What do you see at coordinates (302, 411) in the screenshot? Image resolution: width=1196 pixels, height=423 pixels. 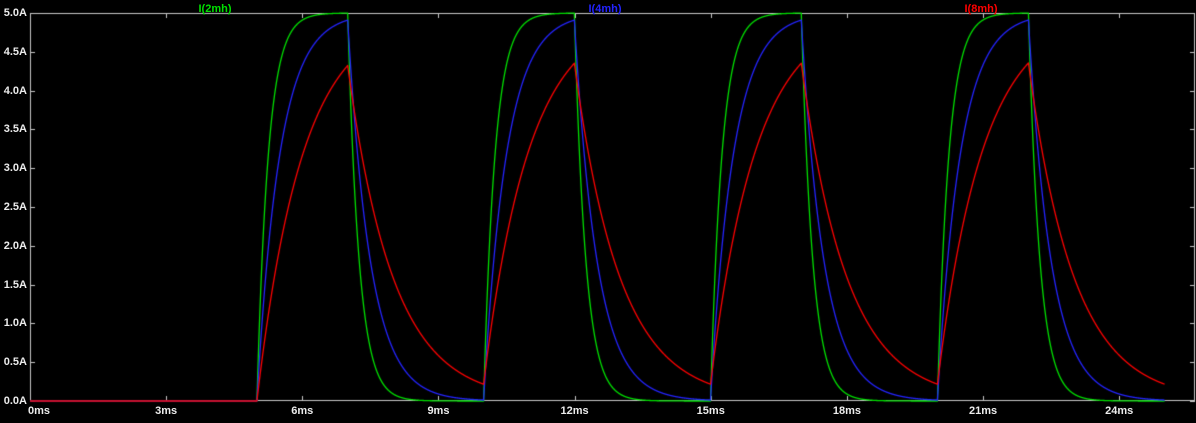 I see `x-axis-tick-label: 6ms` at bounding box center [302, 411].